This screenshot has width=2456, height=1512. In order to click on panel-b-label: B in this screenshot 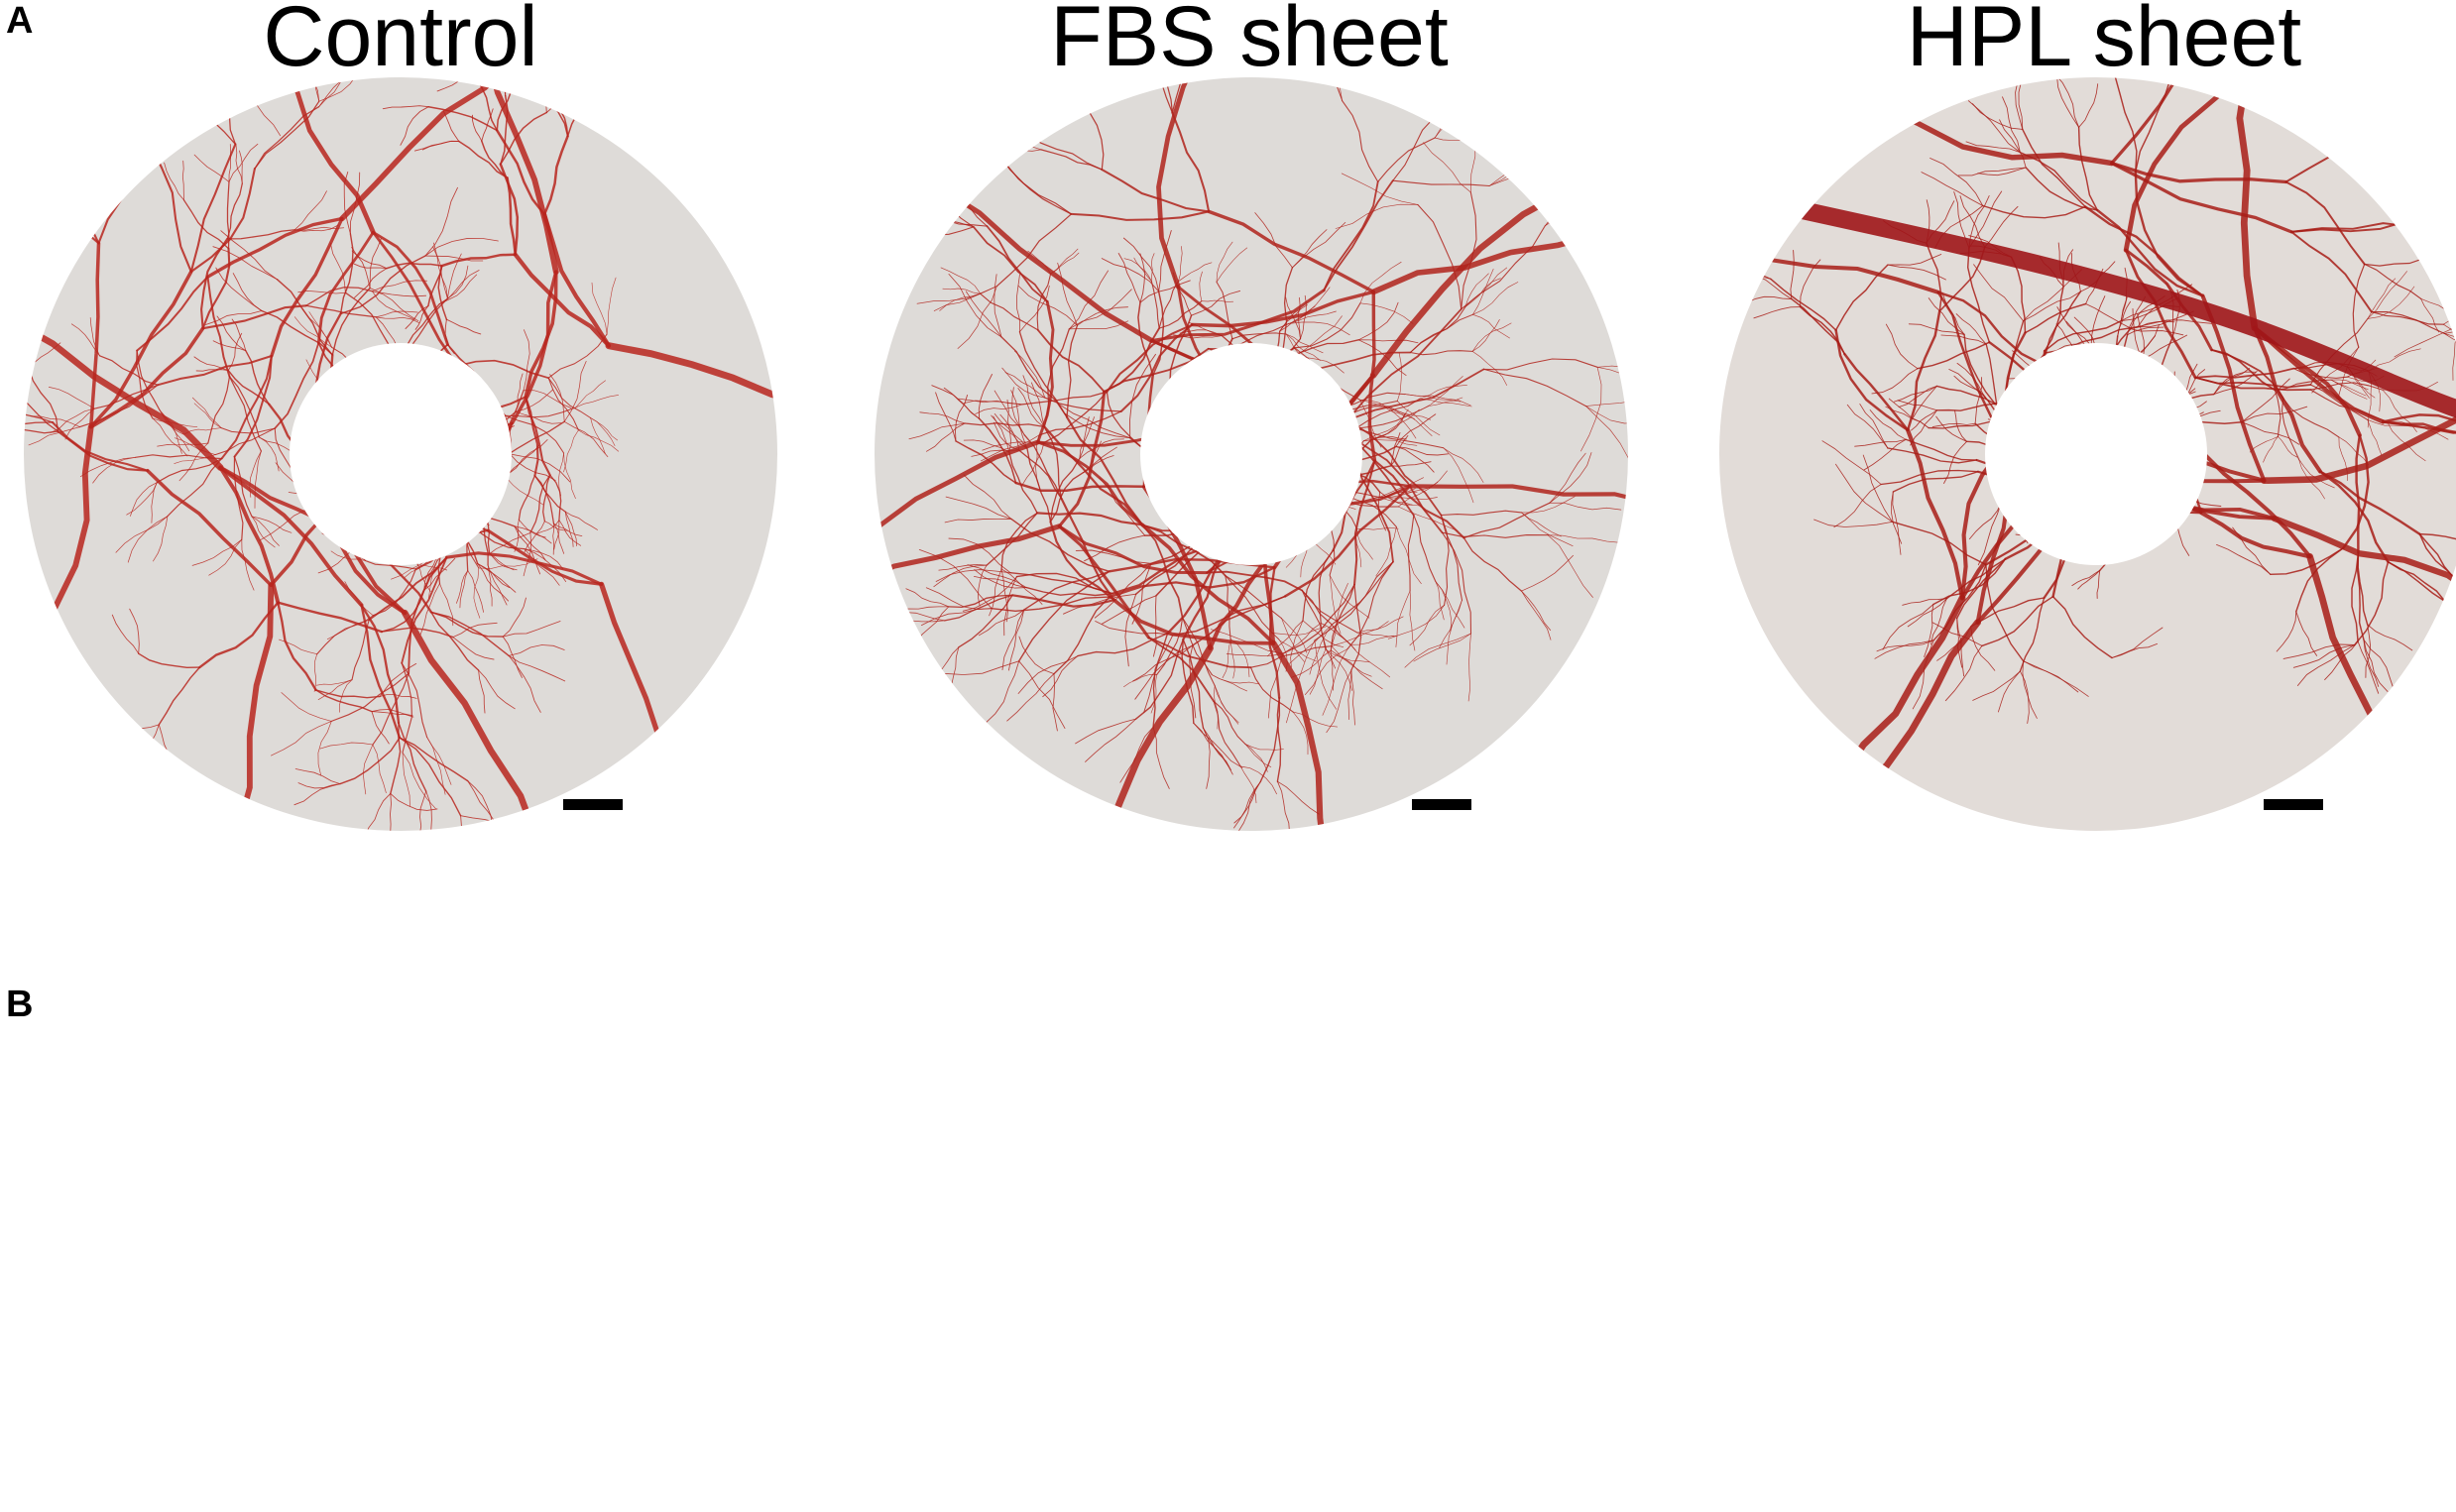, I will do `click(20, 1004)`.